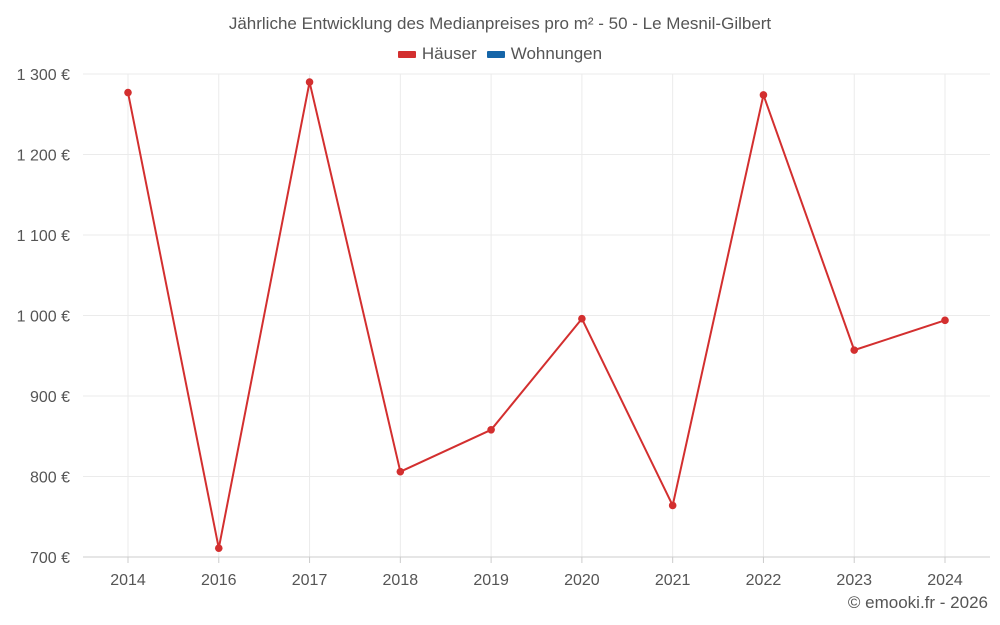  I want to click on y-tick-label: 1 000 €, so click(43, 317).